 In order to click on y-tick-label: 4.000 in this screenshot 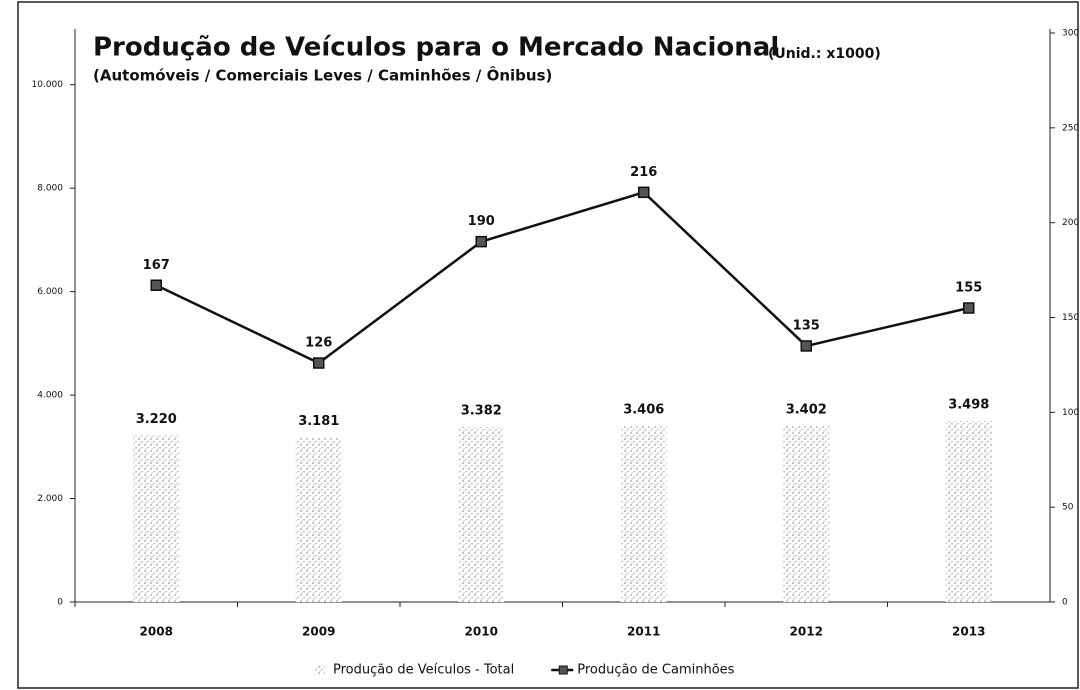, I will do `click(50, 396)`.